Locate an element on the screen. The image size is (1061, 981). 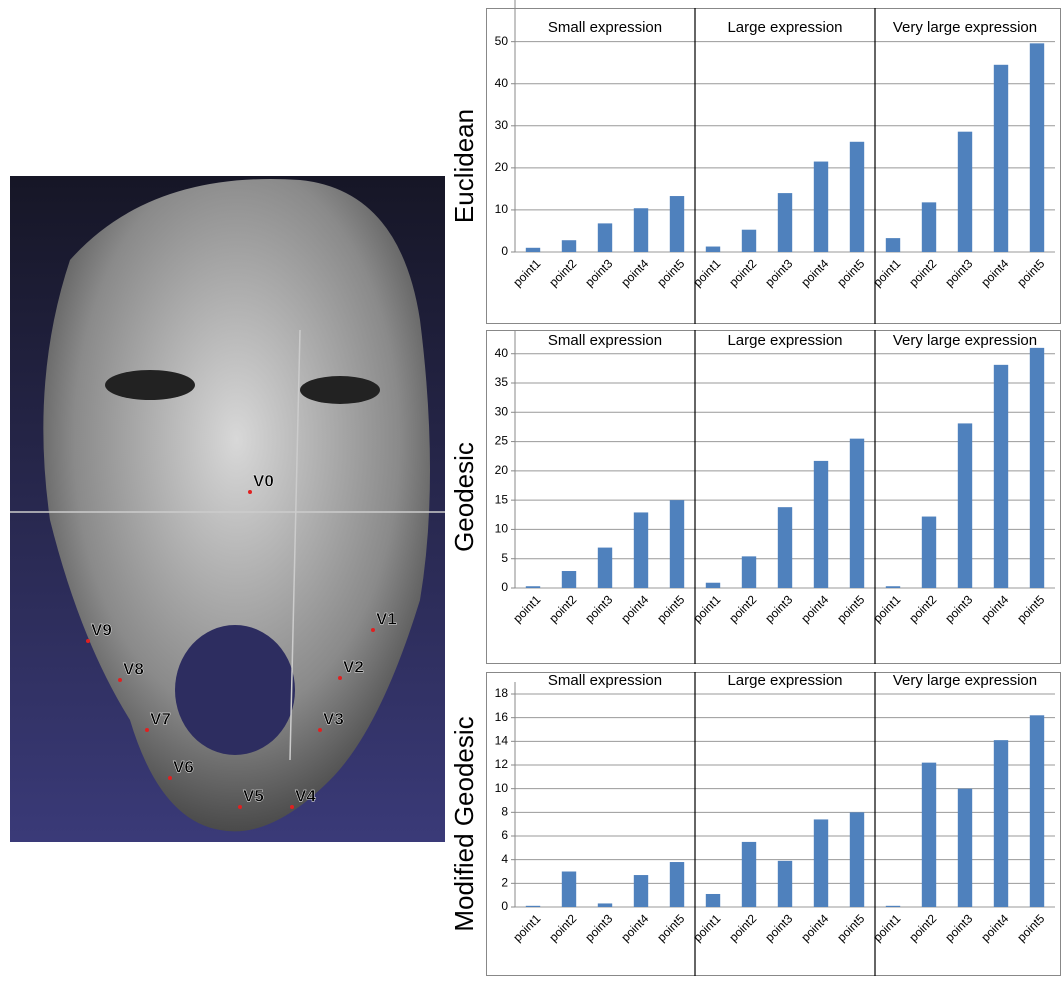
y-tick-label: 4 is located at coordinates (504, 859).